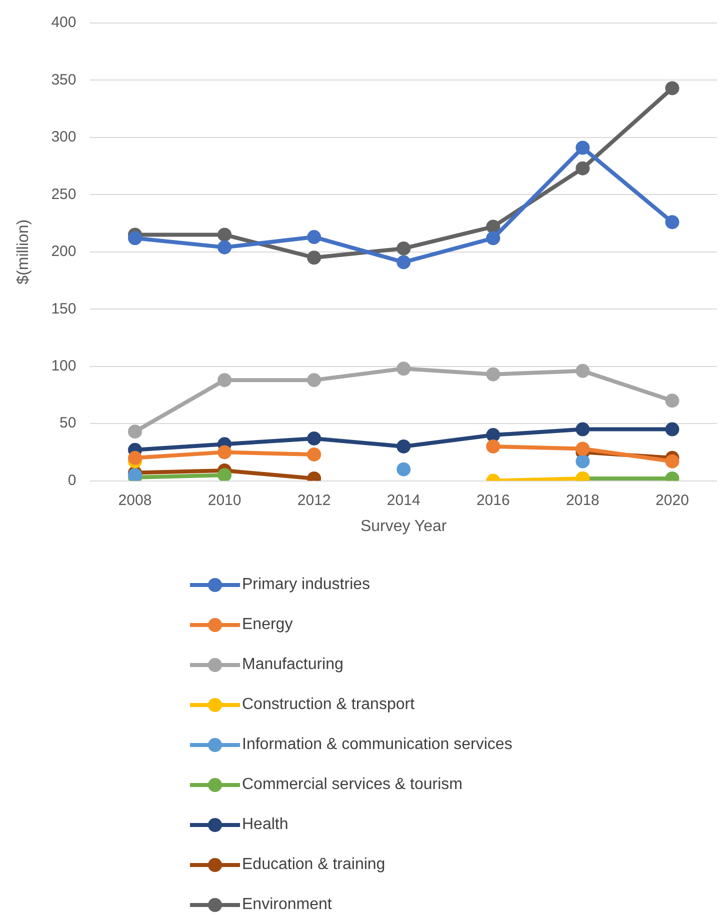 The image size is (727, 916). Describe the element at coordinates (583, 500) in the screenshot. I see `x-tick-label: 2018` at that location.